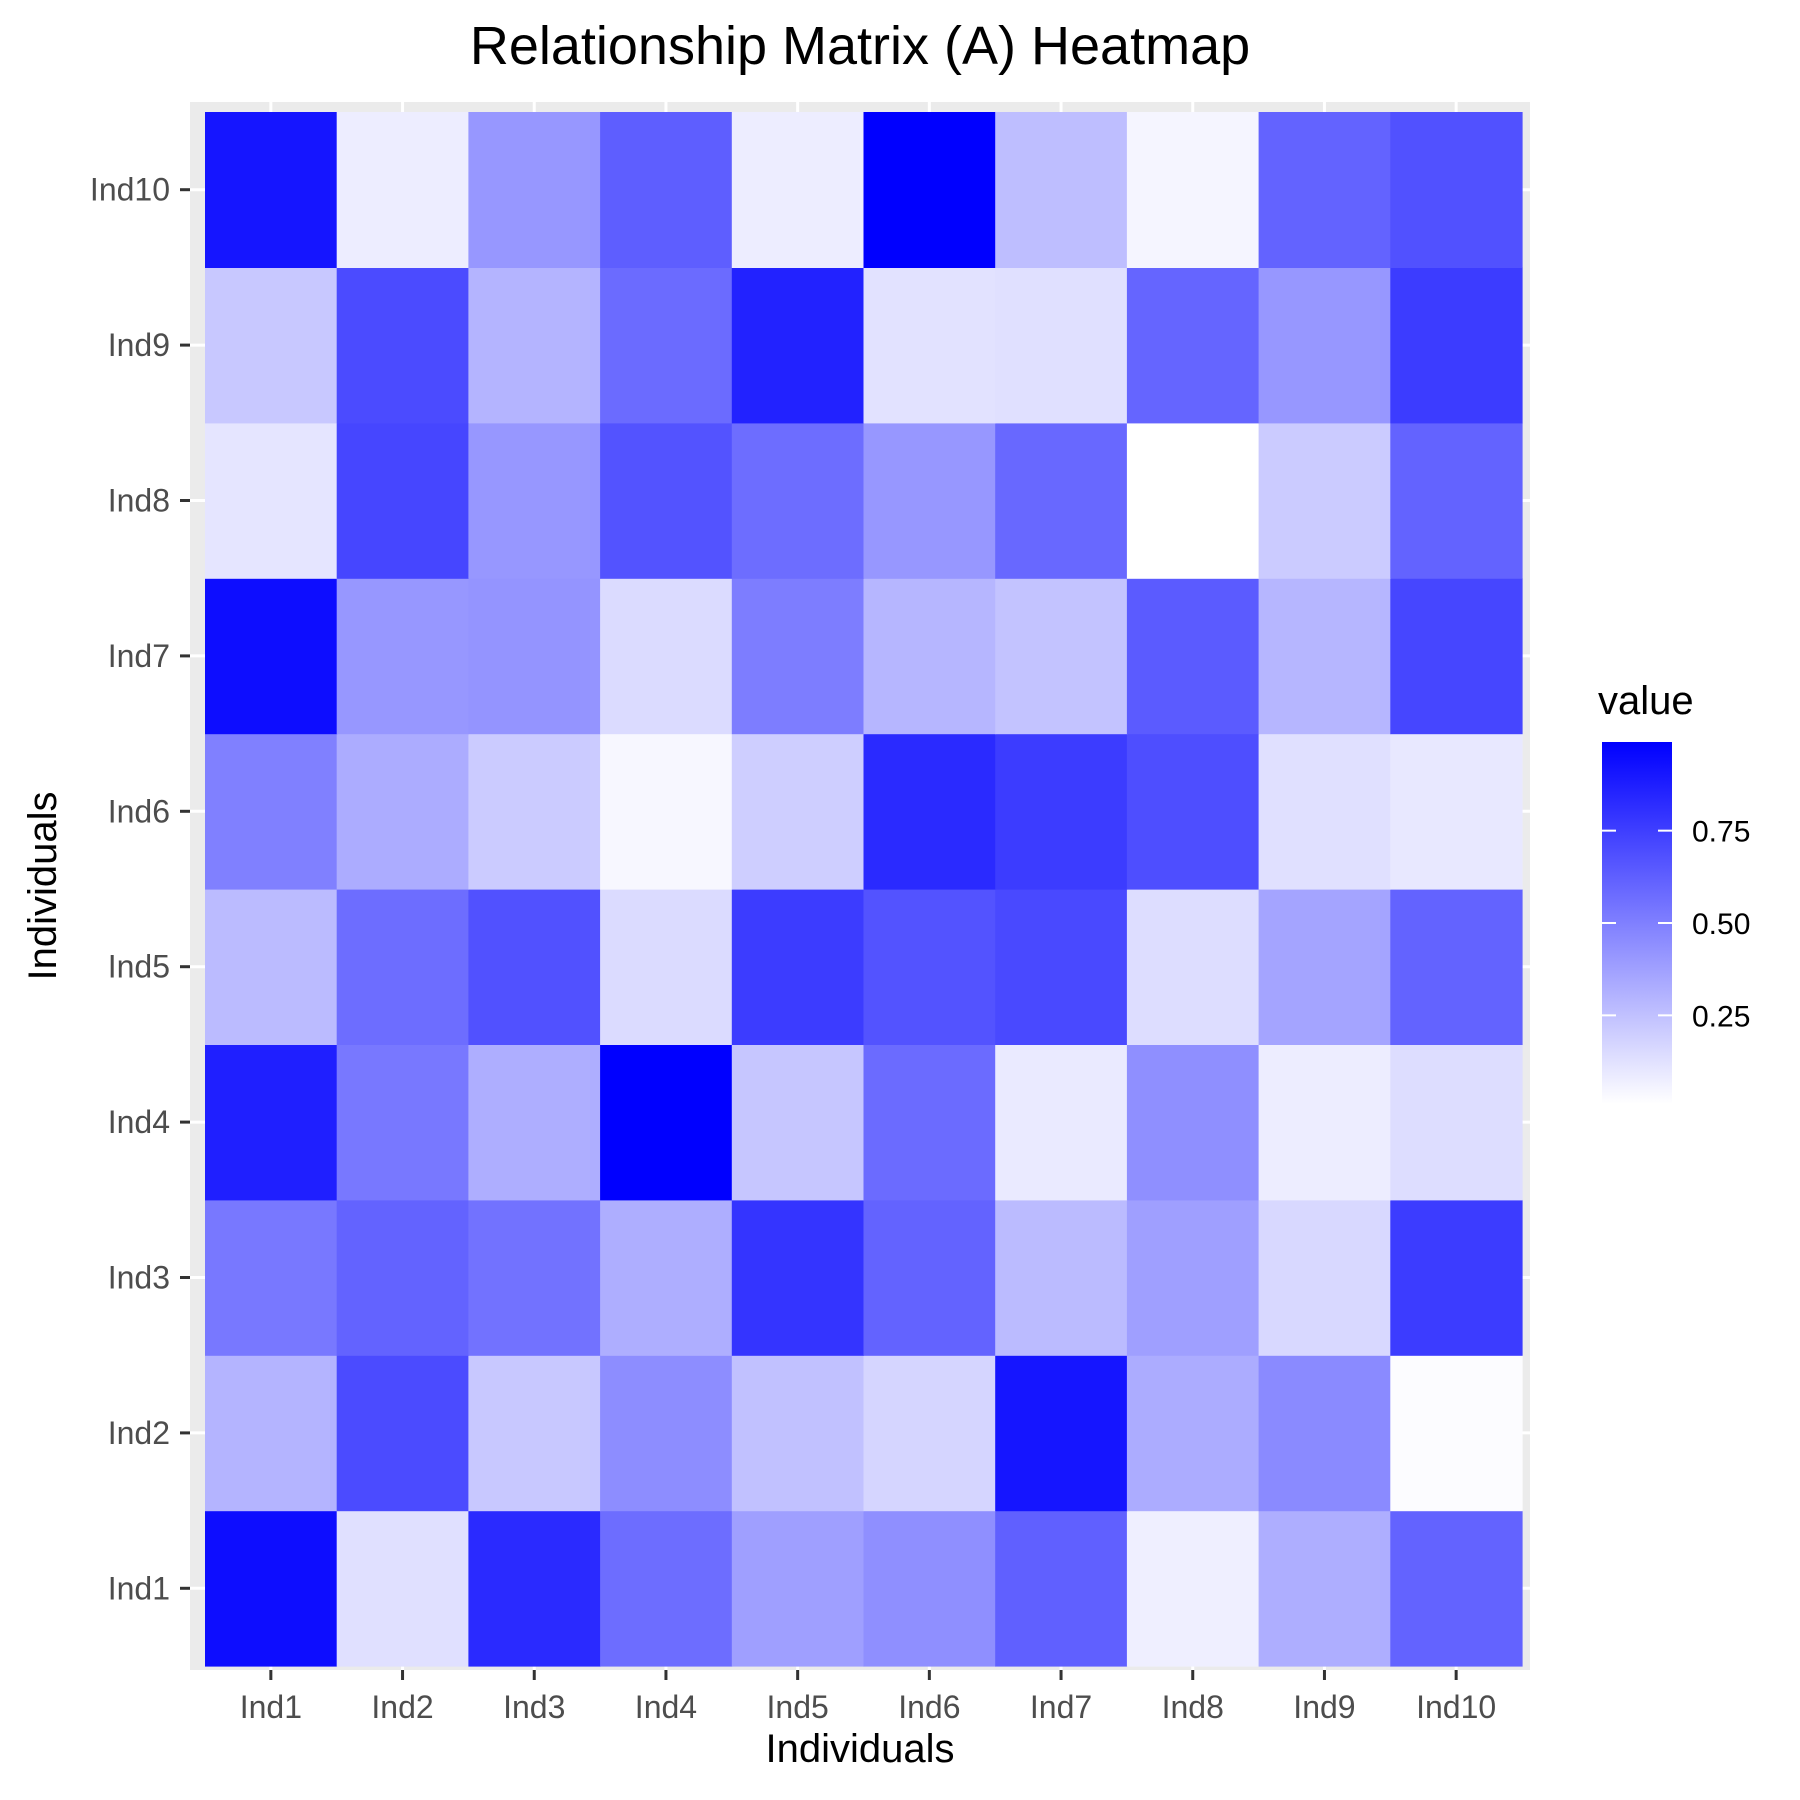 The height and width of the screenshot is (1800, 1800). What do you see at coordinates (1324, 1707) in the screenshot?
I see `x-tick-label: Ind9` at bounding box center [1324, 1707].